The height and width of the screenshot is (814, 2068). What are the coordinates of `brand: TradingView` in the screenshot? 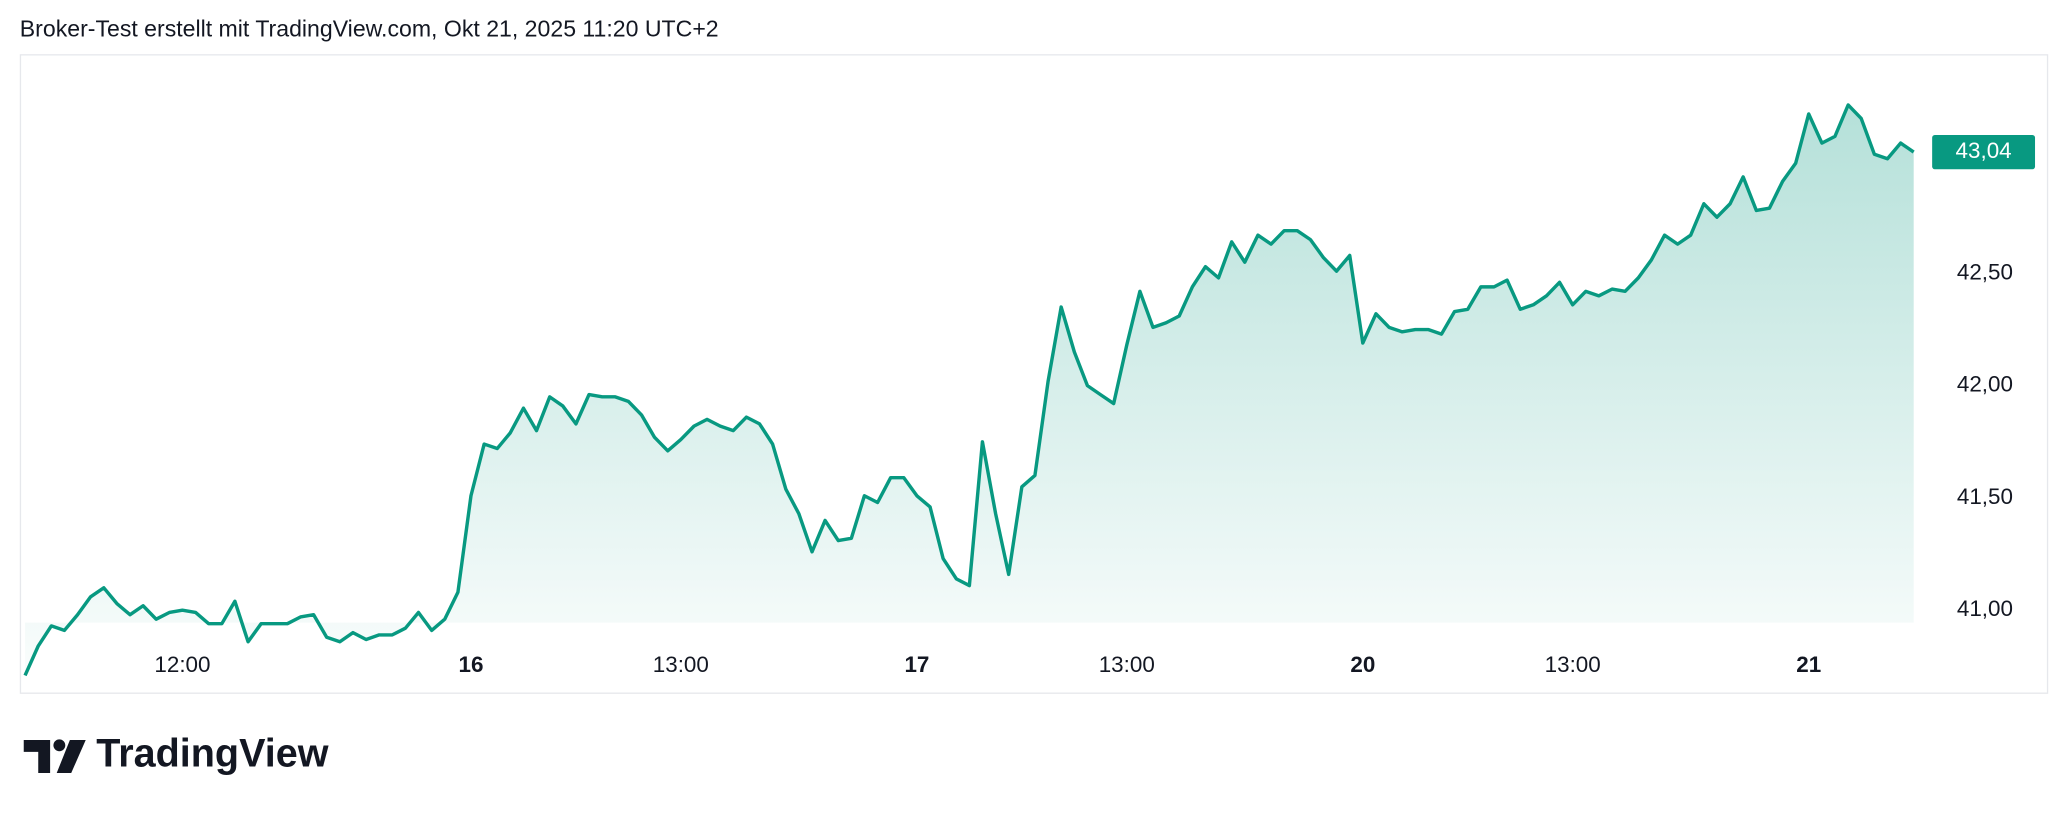 It's located at (212, 753).